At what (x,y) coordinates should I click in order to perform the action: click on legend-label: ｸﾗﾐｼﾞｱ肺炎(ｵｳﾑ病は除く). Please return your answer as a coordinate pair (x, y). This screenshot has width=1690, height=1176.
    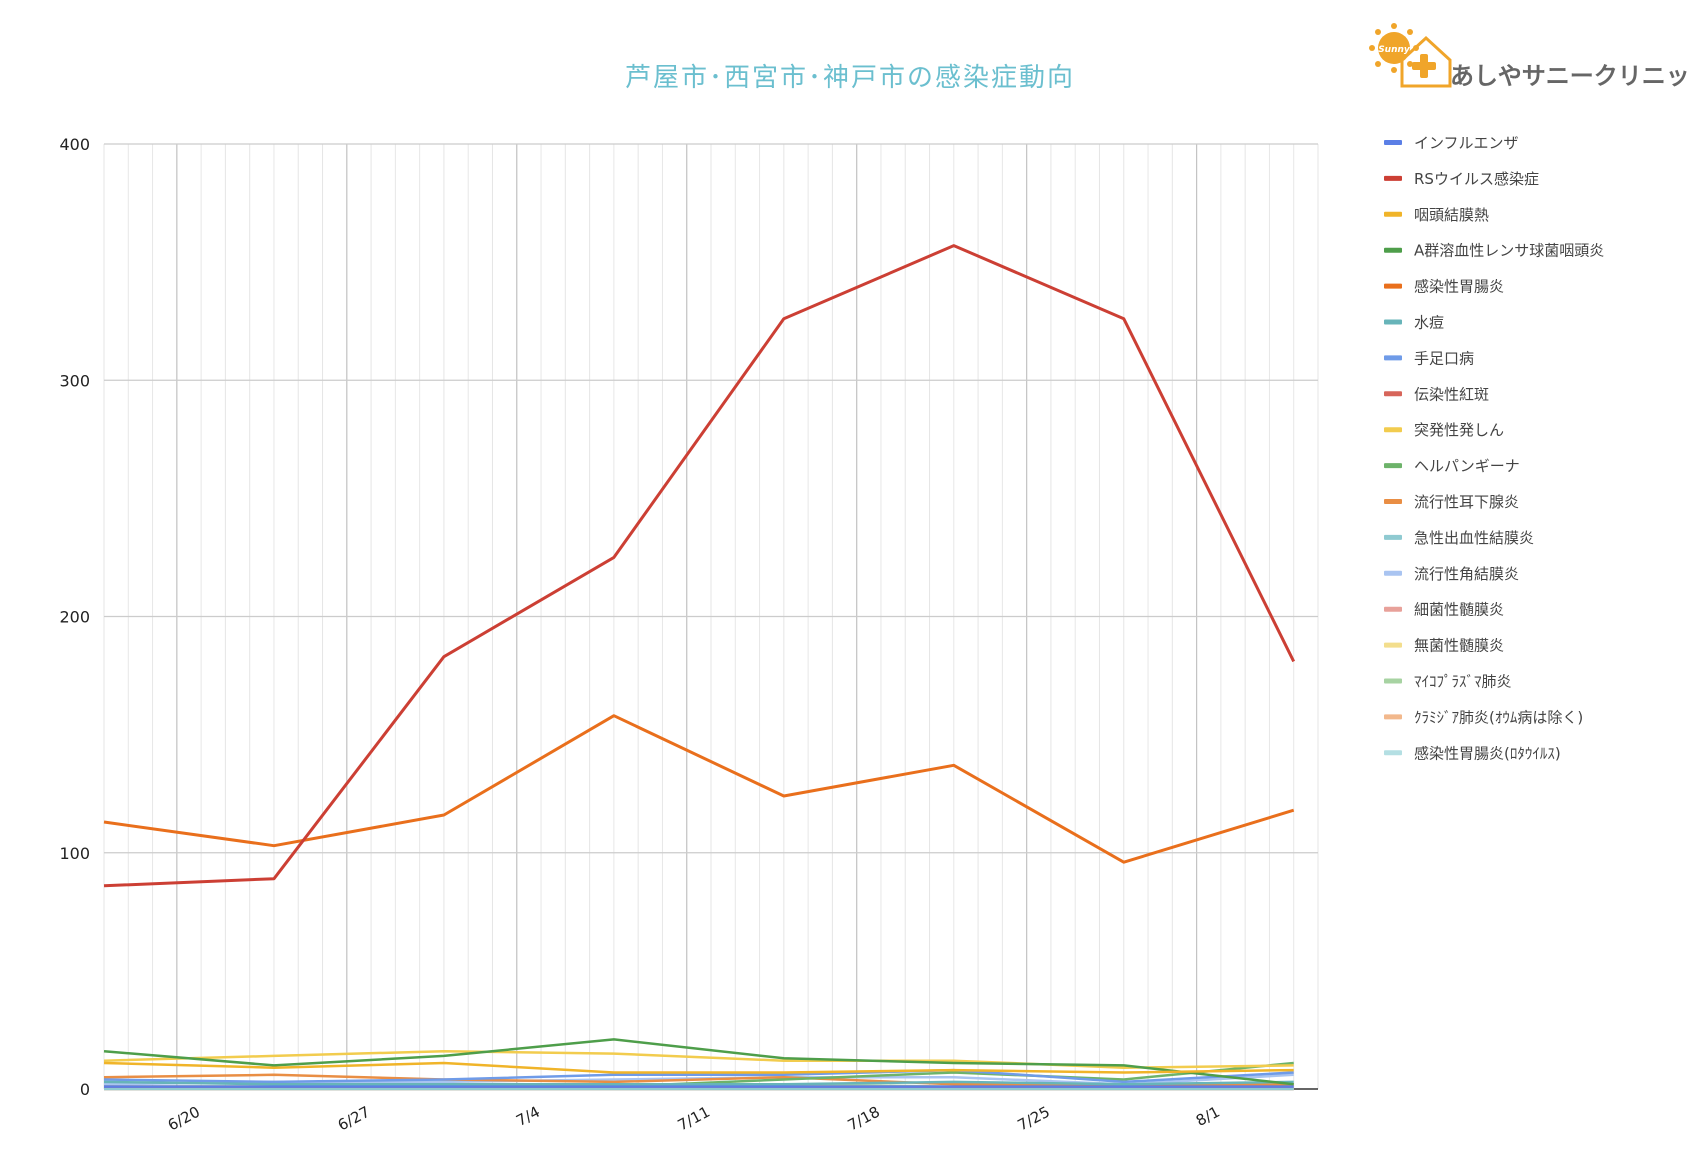
    Looking at the image, I should click on (1498, 717).